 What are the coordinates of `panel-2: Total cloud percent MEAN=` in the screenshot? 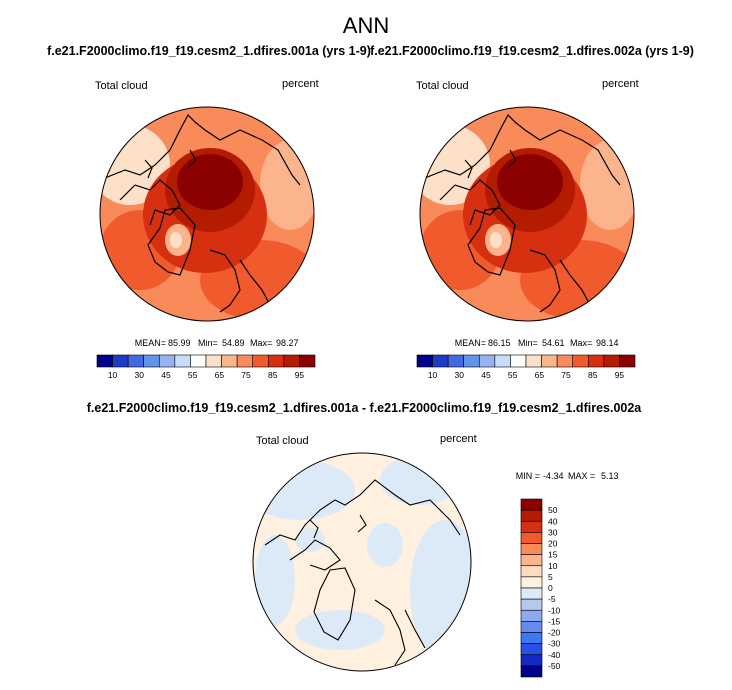 It's located at (527, 229).